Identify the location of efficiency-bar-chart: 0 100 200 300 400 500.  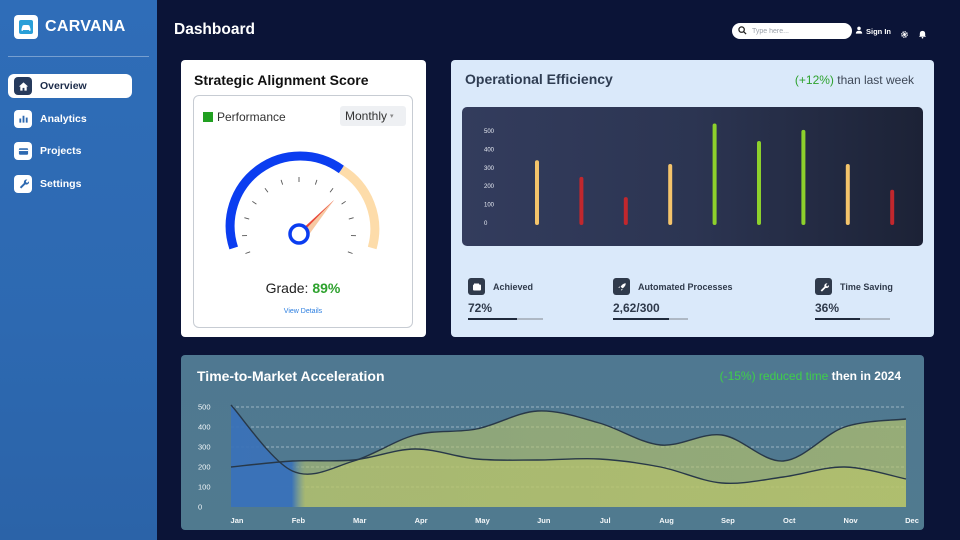
(692, 176).